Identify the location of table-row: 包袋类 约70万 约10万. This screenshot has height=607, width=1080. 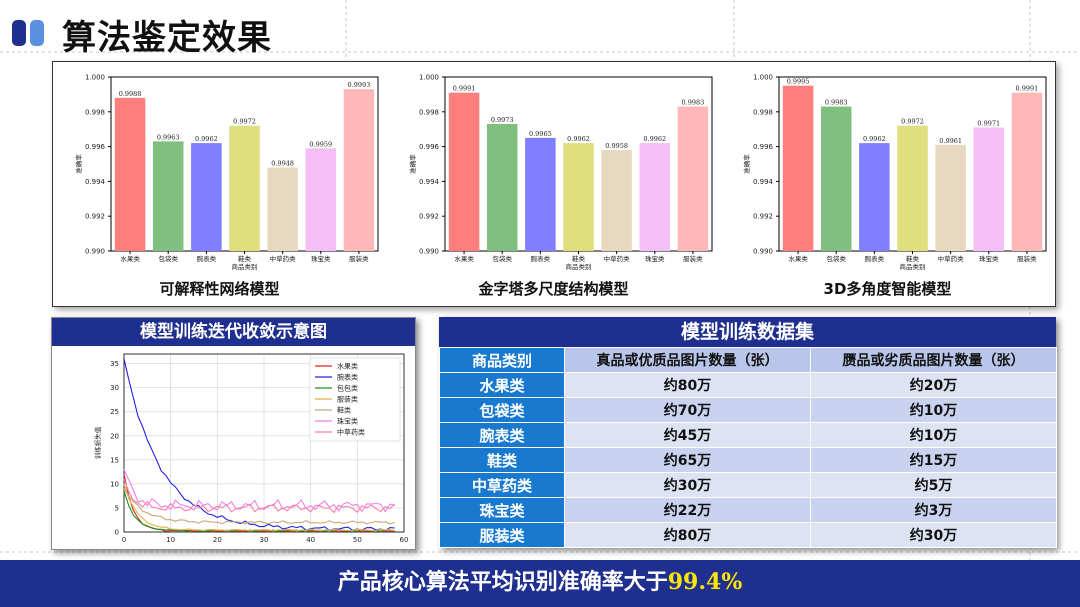
(748, 410).